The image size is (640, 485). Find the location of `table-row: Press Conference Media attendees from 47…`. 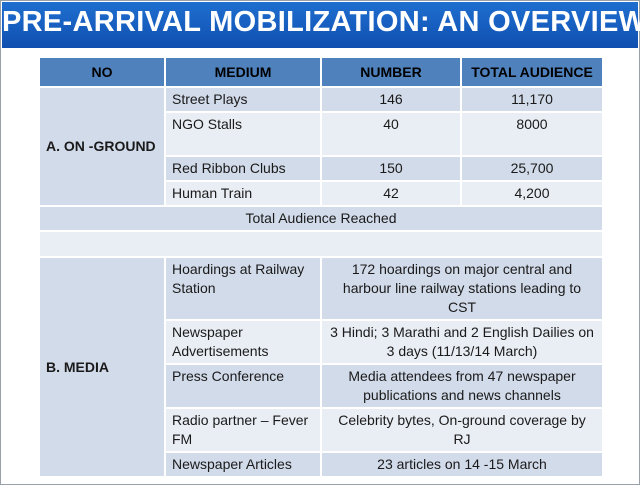

table-row: Press Conference Media attendees from 47… is located at coordinates (321, 386).